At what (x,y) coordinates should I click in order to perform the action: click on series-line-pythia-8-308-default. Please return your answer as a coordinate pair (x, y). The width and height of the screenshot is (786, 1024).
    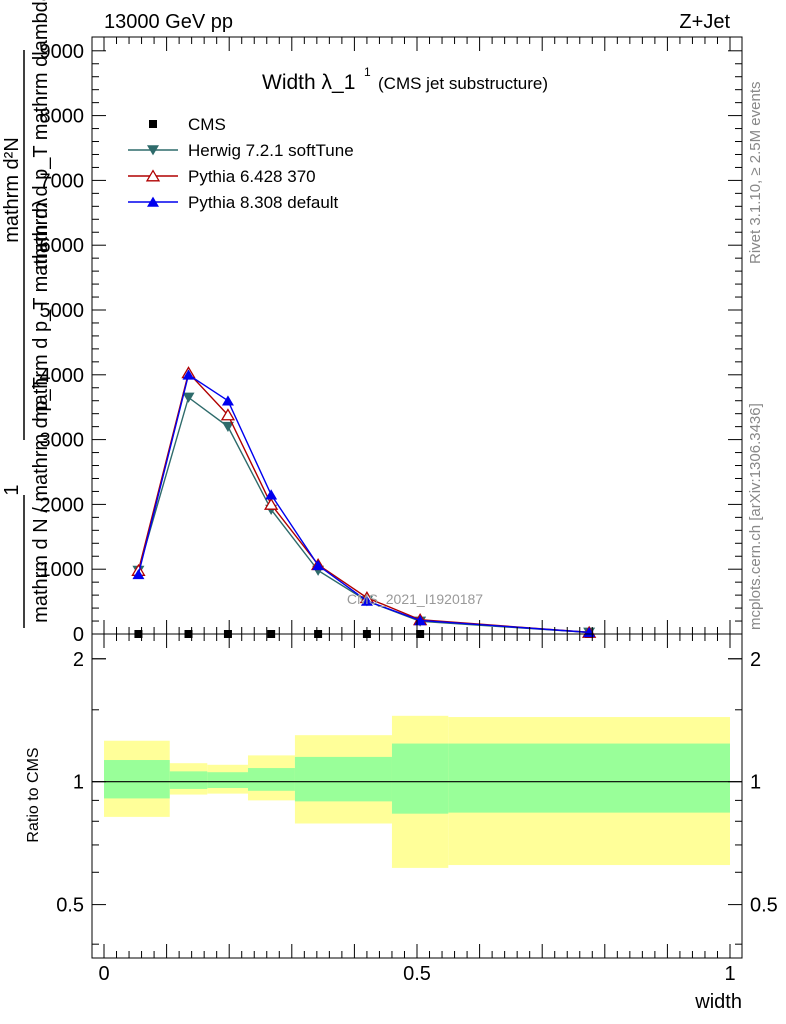
    Looking at the image, I should click on (363, 503).